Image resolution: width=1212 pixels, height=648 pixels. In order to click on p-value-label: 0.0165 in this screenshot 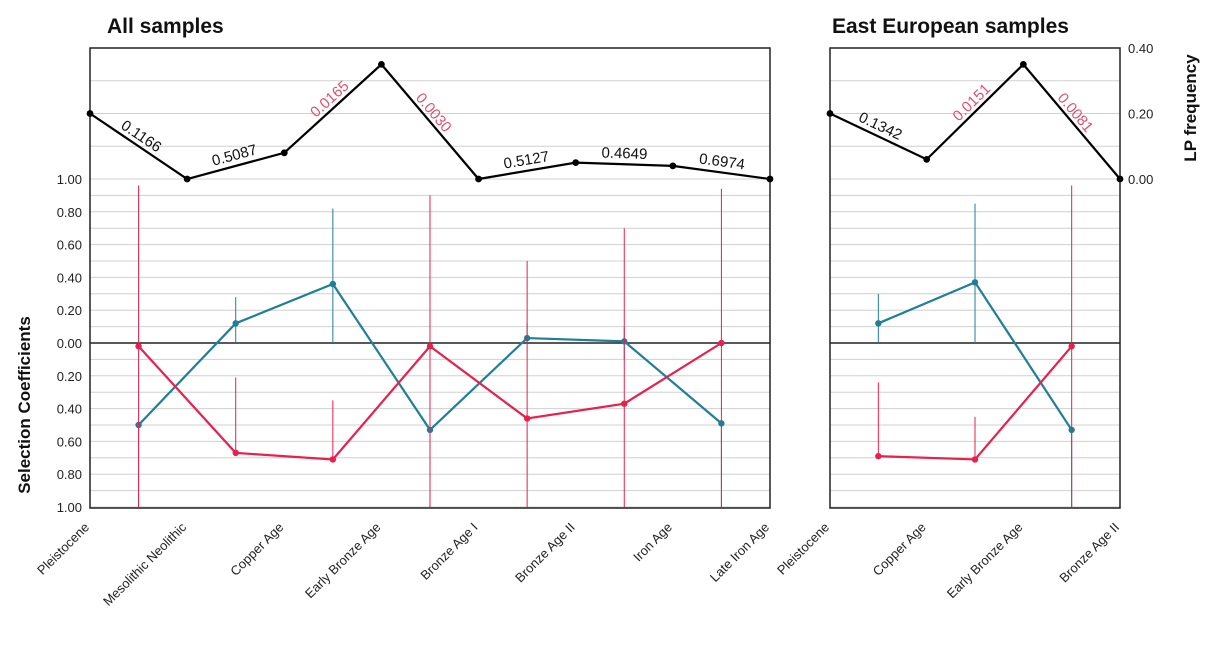, I will do `click(329, 99)`.